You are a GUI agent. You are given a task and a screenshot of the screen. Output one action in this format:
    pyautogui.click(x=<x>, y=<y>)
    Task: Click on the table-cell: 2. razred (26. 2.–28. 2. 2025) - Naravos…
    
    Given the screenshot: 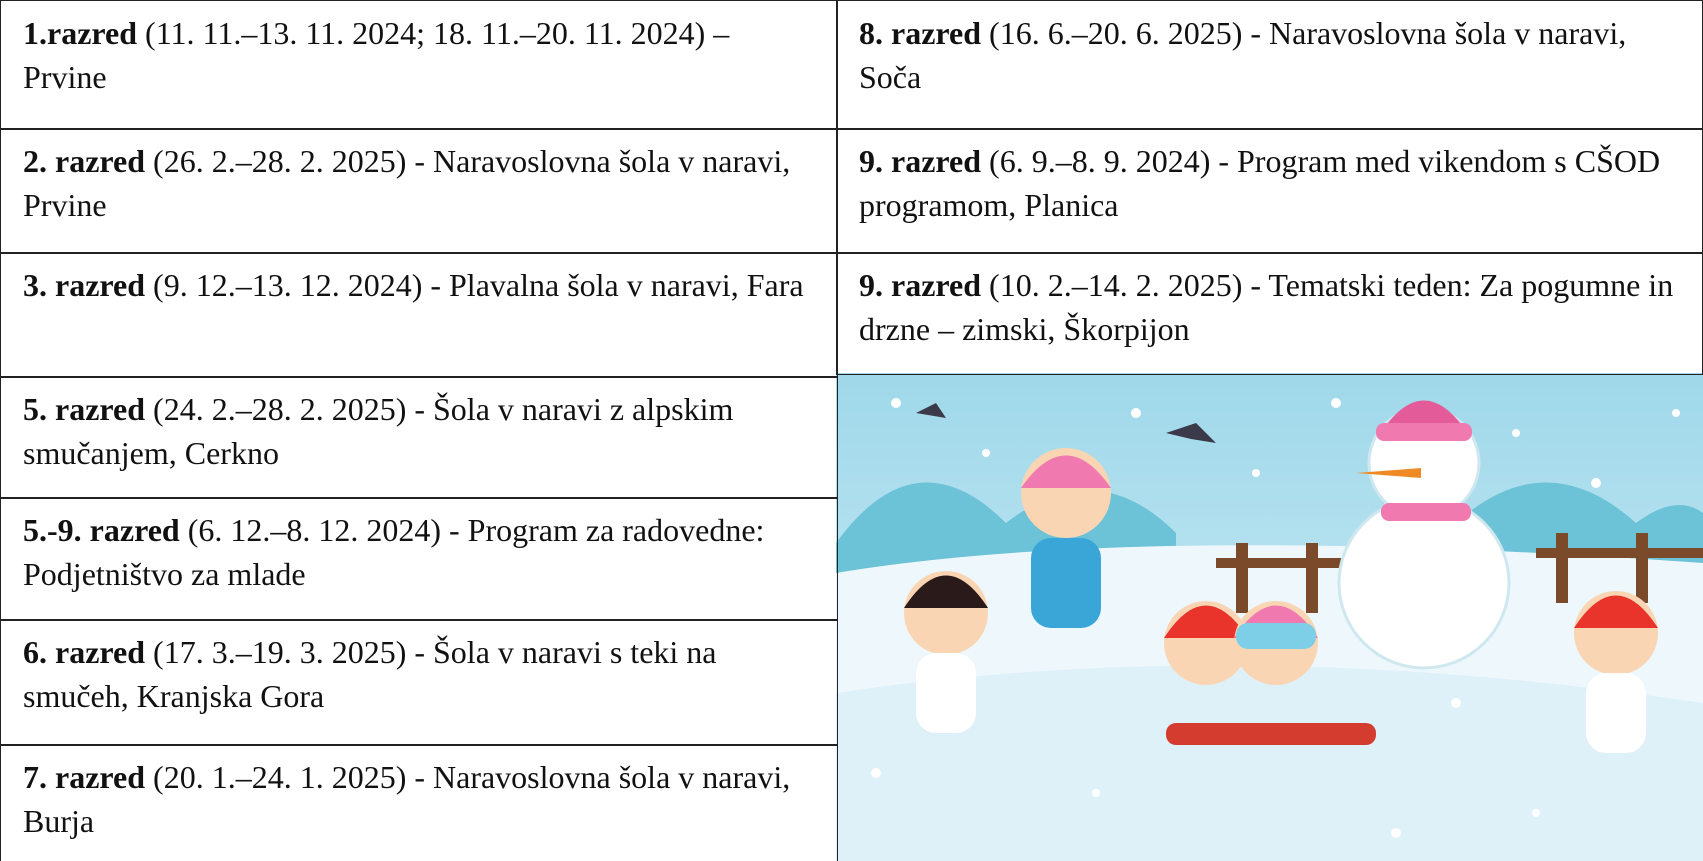 What is the action you would take?
    pyautogui.click(x=419, y=191)
    